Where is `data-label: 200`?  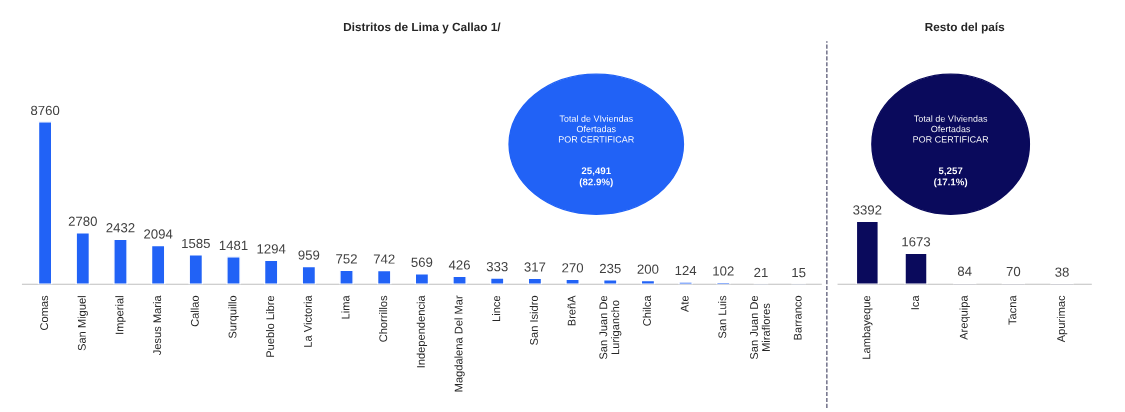 data-label: 200 is located at coordinates (648, 269).